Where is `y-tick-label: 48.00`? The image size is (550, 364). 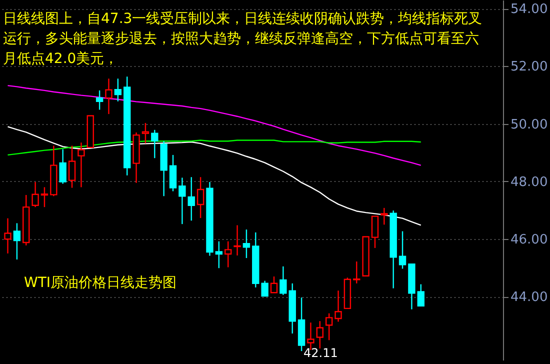
y-tick-label: 48.00 is located at coordinates (529, 182).